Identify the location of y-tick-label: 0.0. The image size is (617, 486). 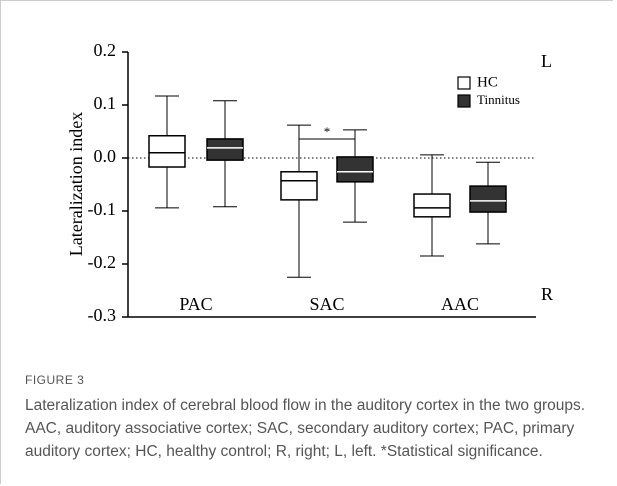
(105, 156).